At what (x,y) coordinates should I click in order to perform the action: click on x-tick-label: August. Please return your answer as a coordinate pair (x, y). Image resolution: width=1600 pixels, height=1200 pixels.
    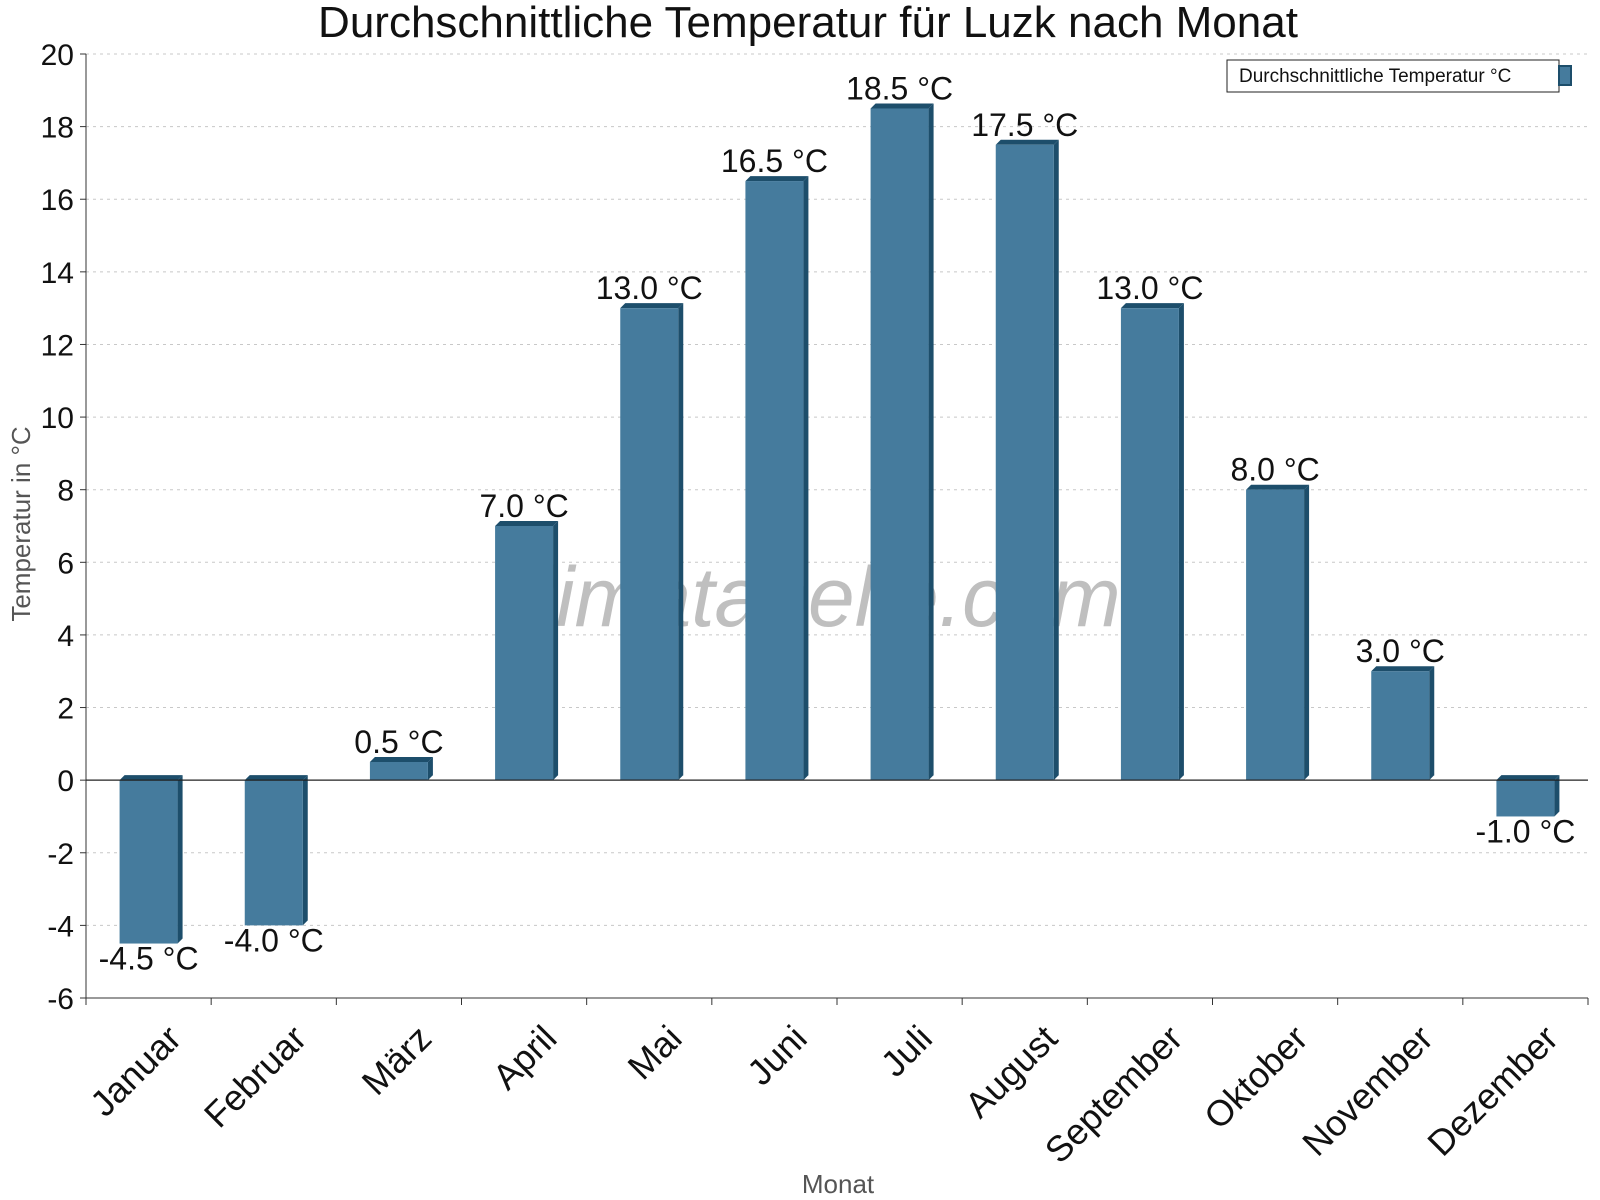
    Looking at the image, I should click on (1011, 1071).